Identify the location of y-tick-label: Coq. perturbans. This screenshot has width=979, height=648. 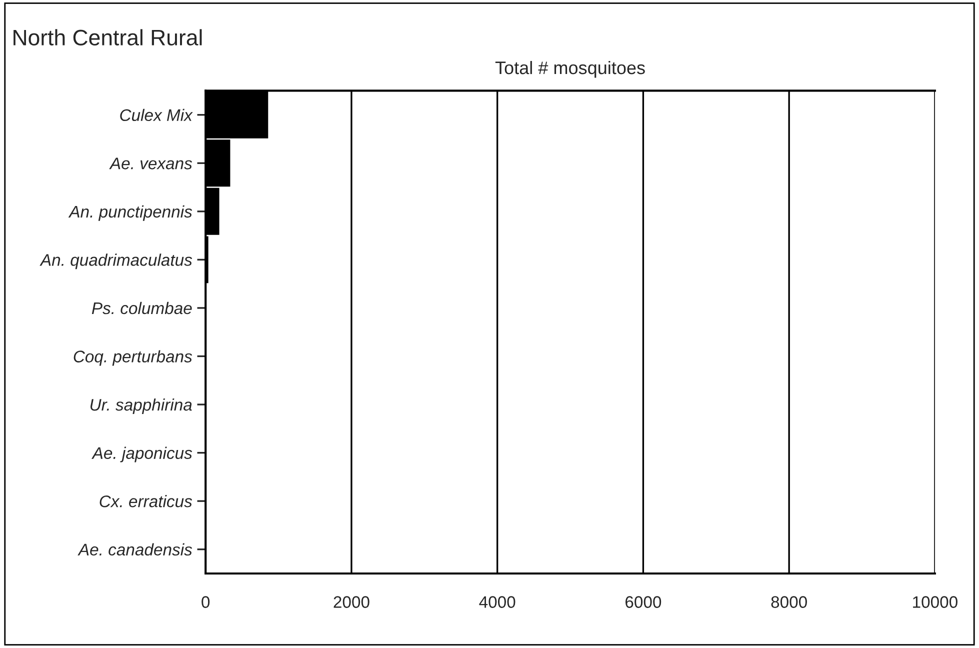
(133, 358).